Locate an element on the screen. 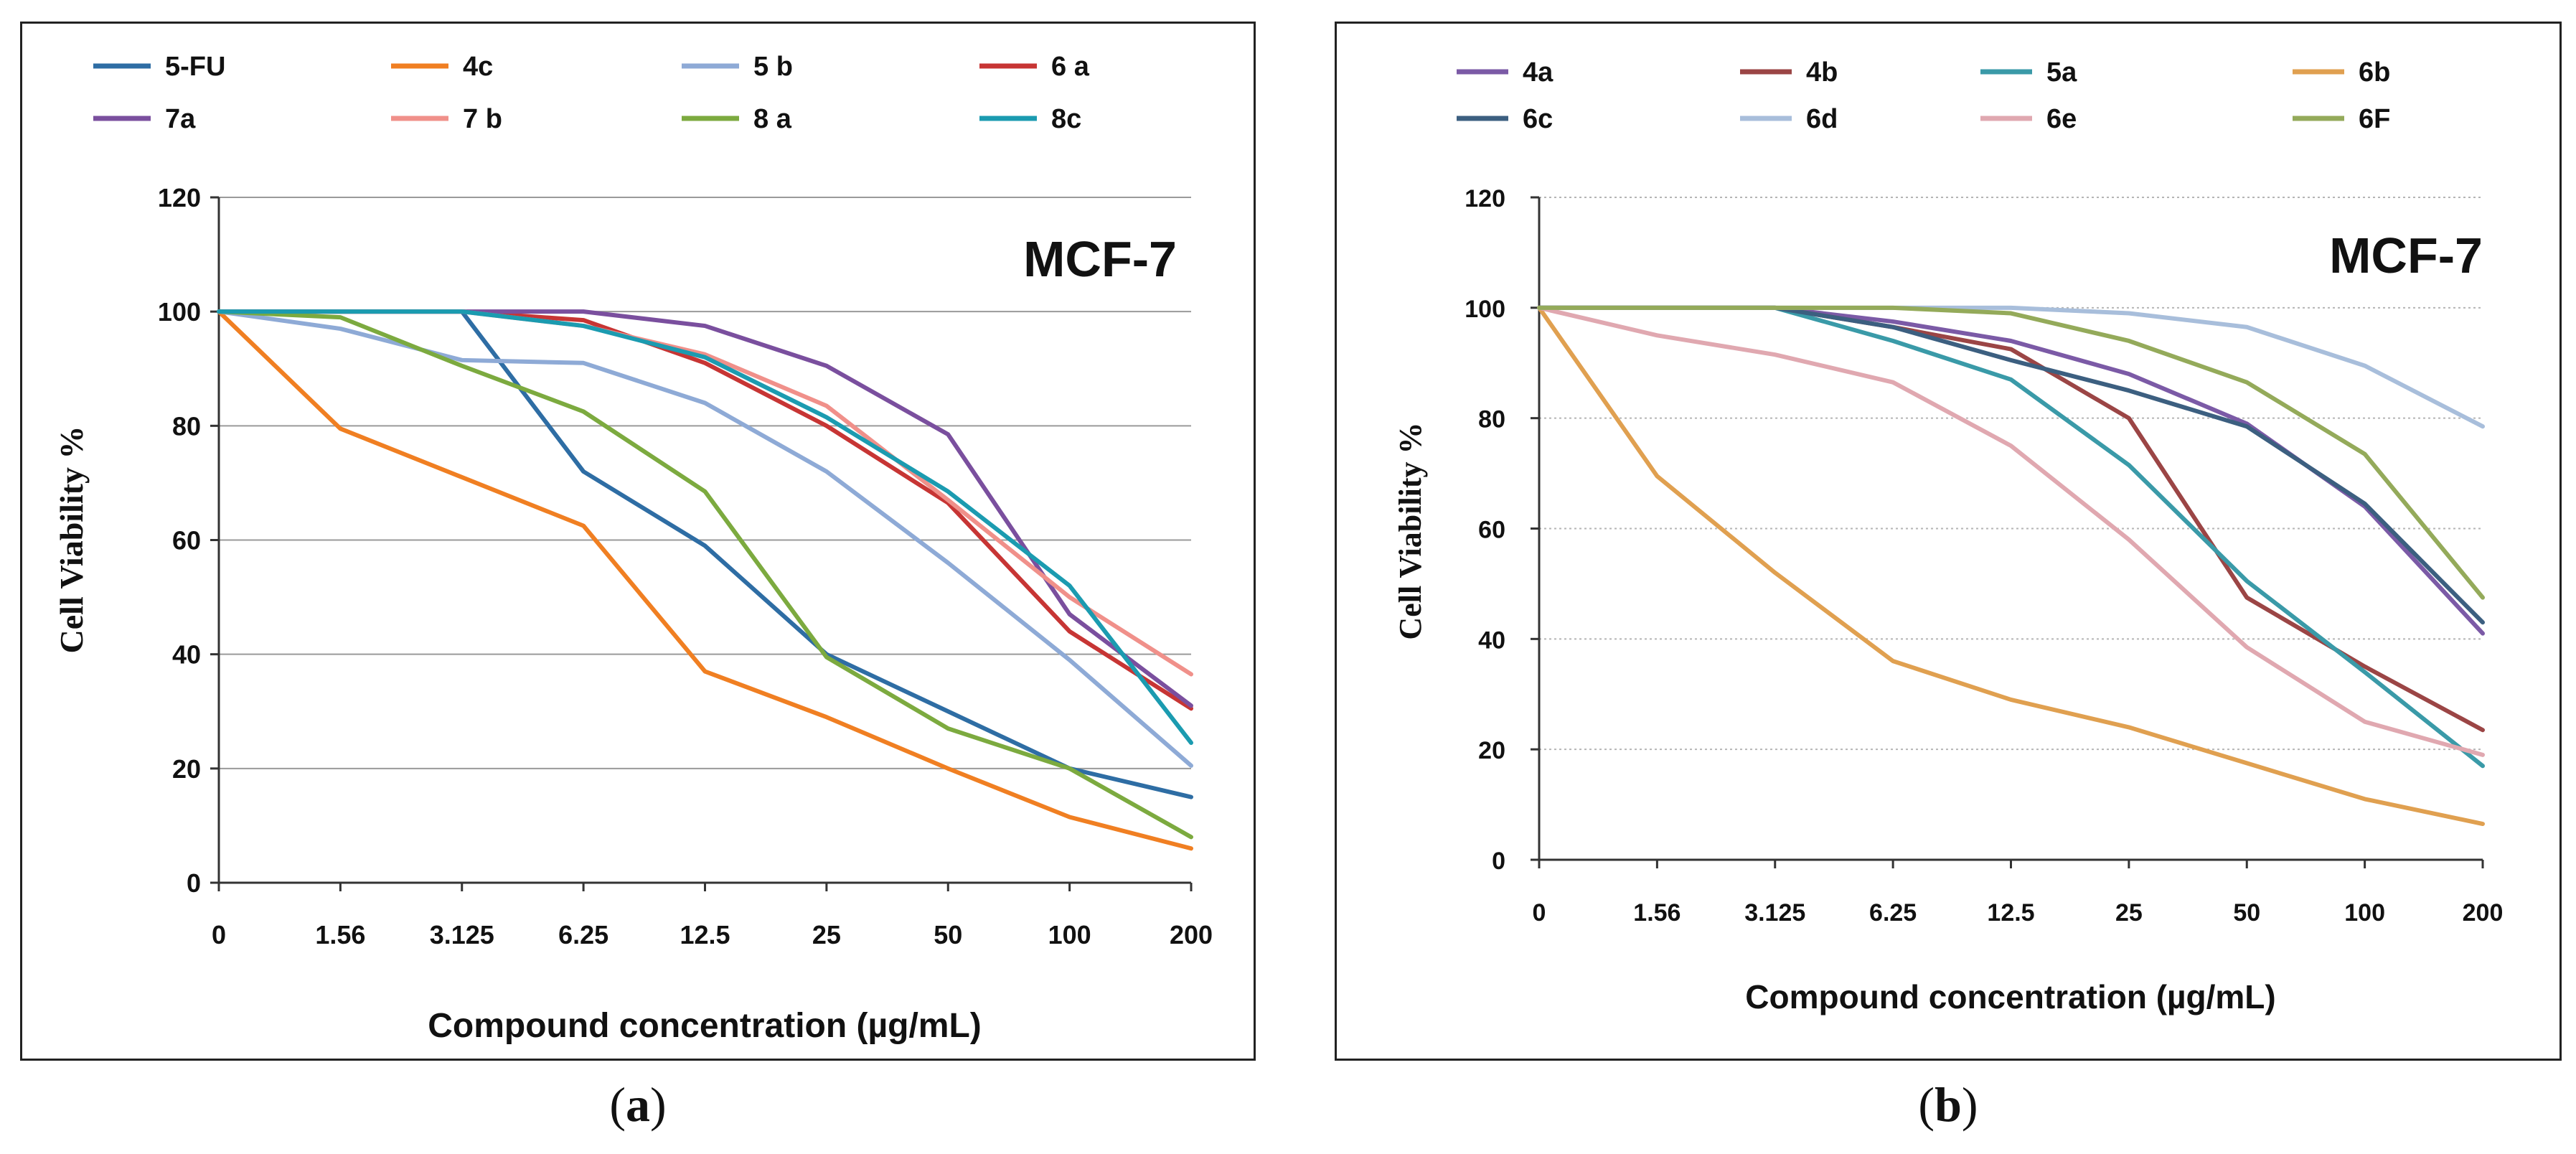 This screenshot has width=2576, height=1154. series-line-5a is located at coordinates (2011, 537).